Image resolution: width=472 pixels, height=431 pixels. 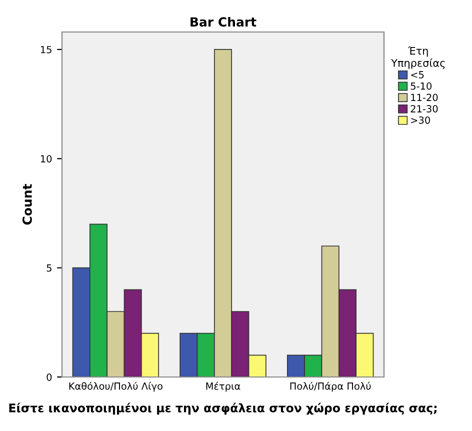 I want to click on legend-label: >30, so click(x=420, y=120).